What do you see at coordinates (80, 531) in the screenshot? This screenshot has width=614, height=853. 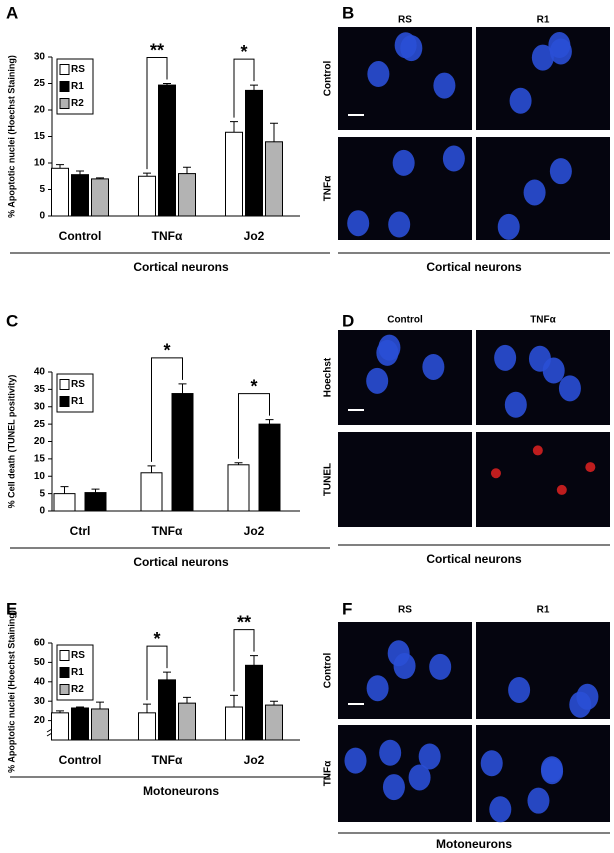 I see `x-tick-label: Ctrl` at bounding box center [80, 531].